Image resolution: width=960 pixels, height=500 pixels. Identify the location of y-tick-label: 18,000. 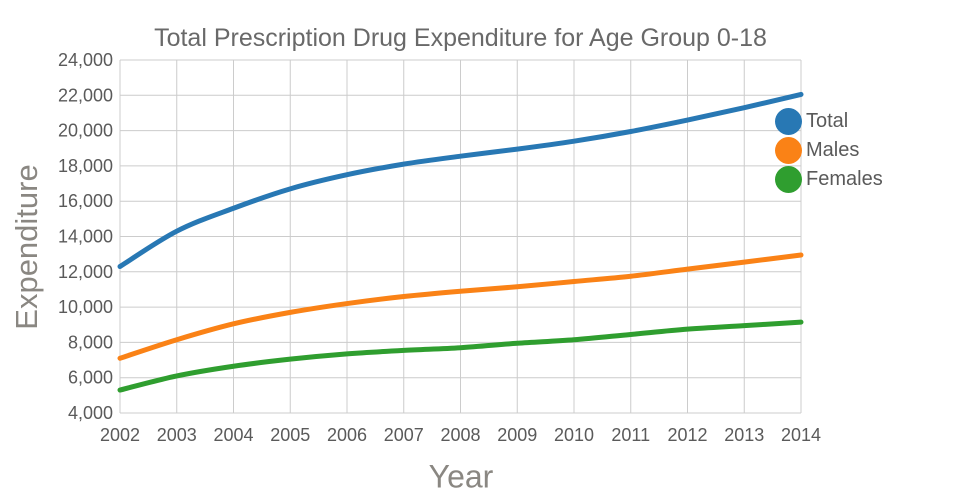
(85, 166).